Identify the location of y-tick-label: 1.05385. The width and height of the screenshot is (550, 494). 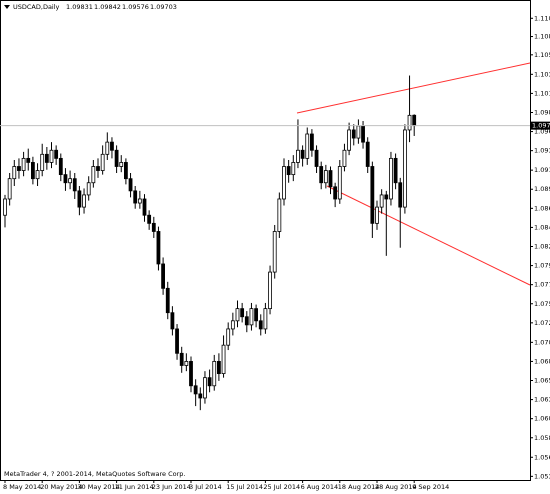
(542, 476).